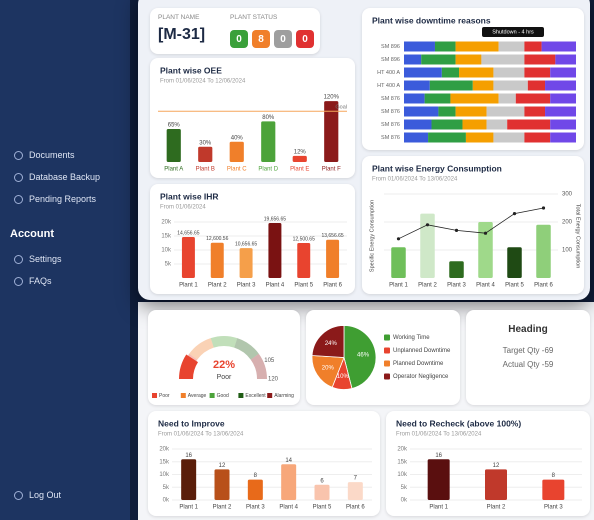 The image size is (594, 520). Describe the element at coordinates (402, 475) in the screenshot. I see `y-tick-label: 10k` at that location.